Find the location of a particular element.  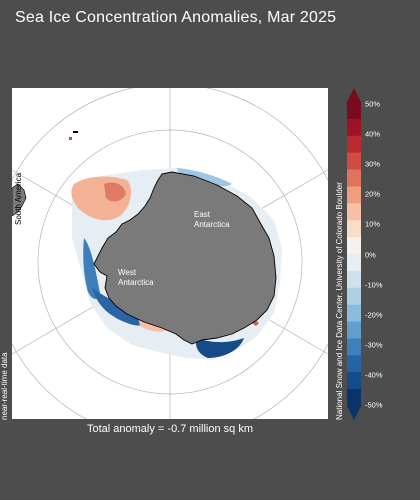

anomaly-positive is located at coordinates (115, 192).